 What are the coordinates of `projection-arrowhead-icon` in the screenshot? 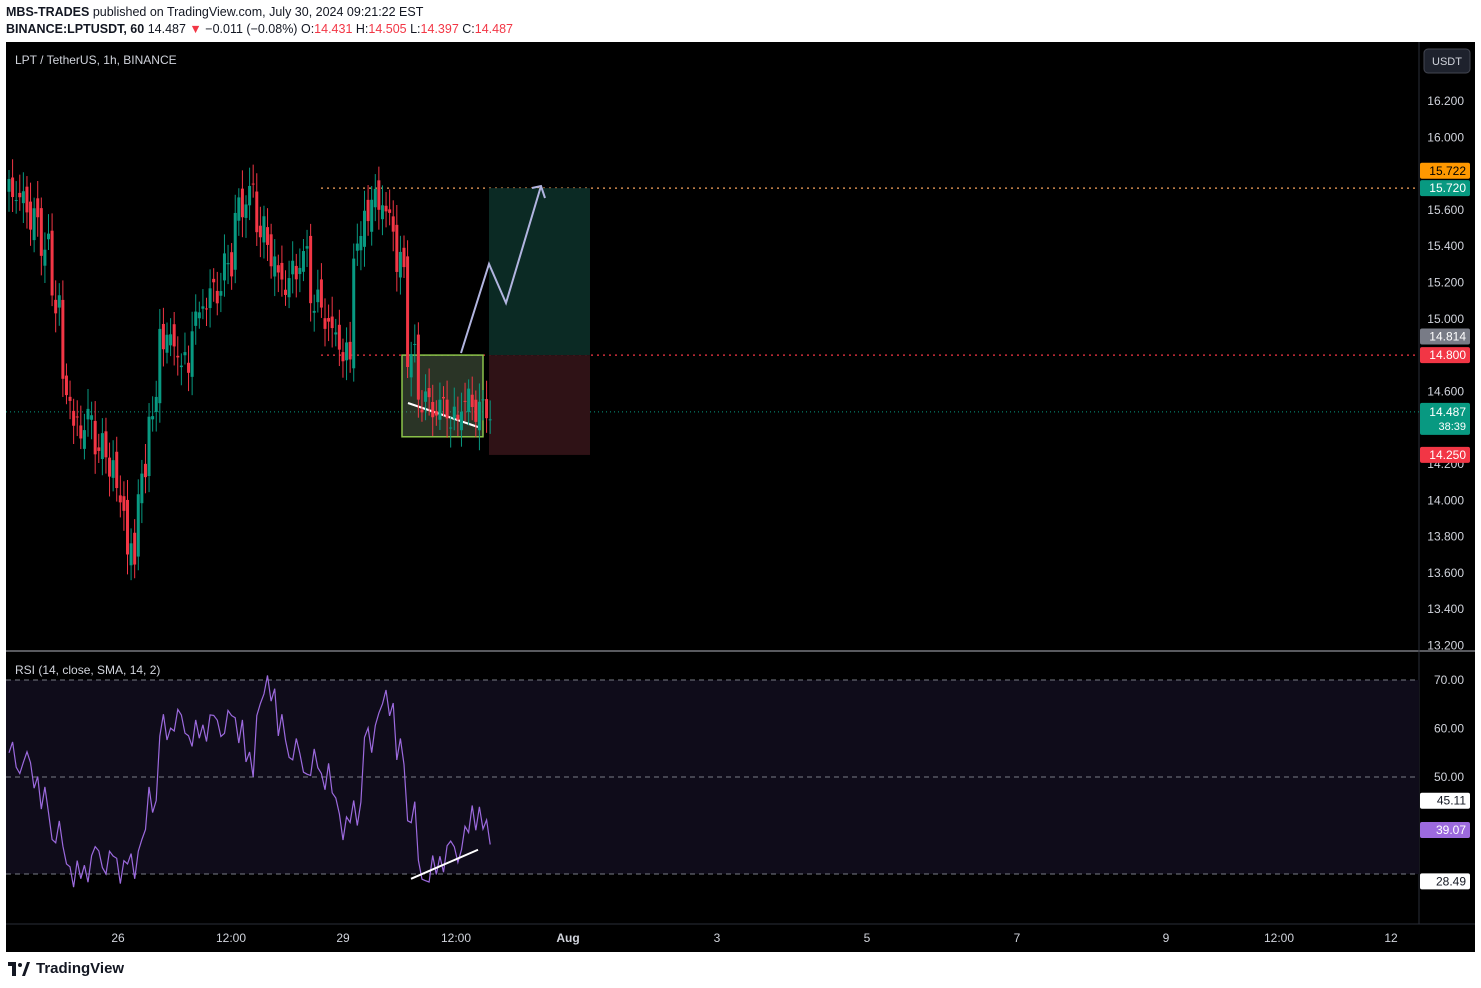 It's located at (538, 191).